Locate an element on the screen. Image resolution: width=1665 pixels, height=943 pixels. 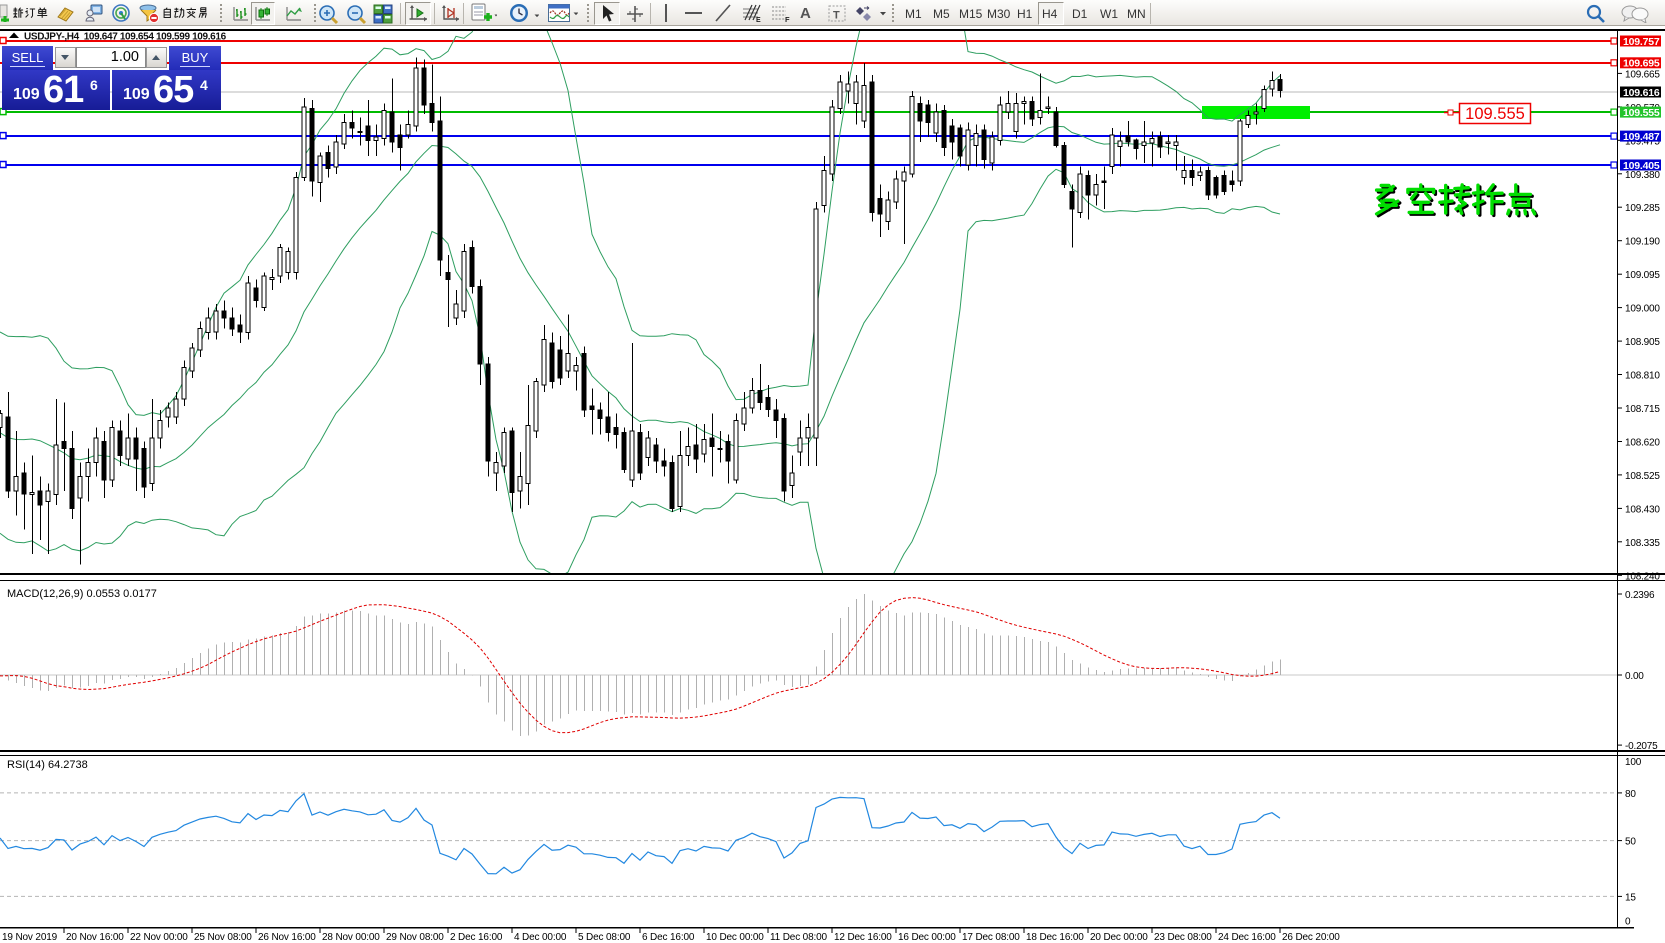
svg-text: 6 Dec 16:00 is located at coordinates (668, 937).